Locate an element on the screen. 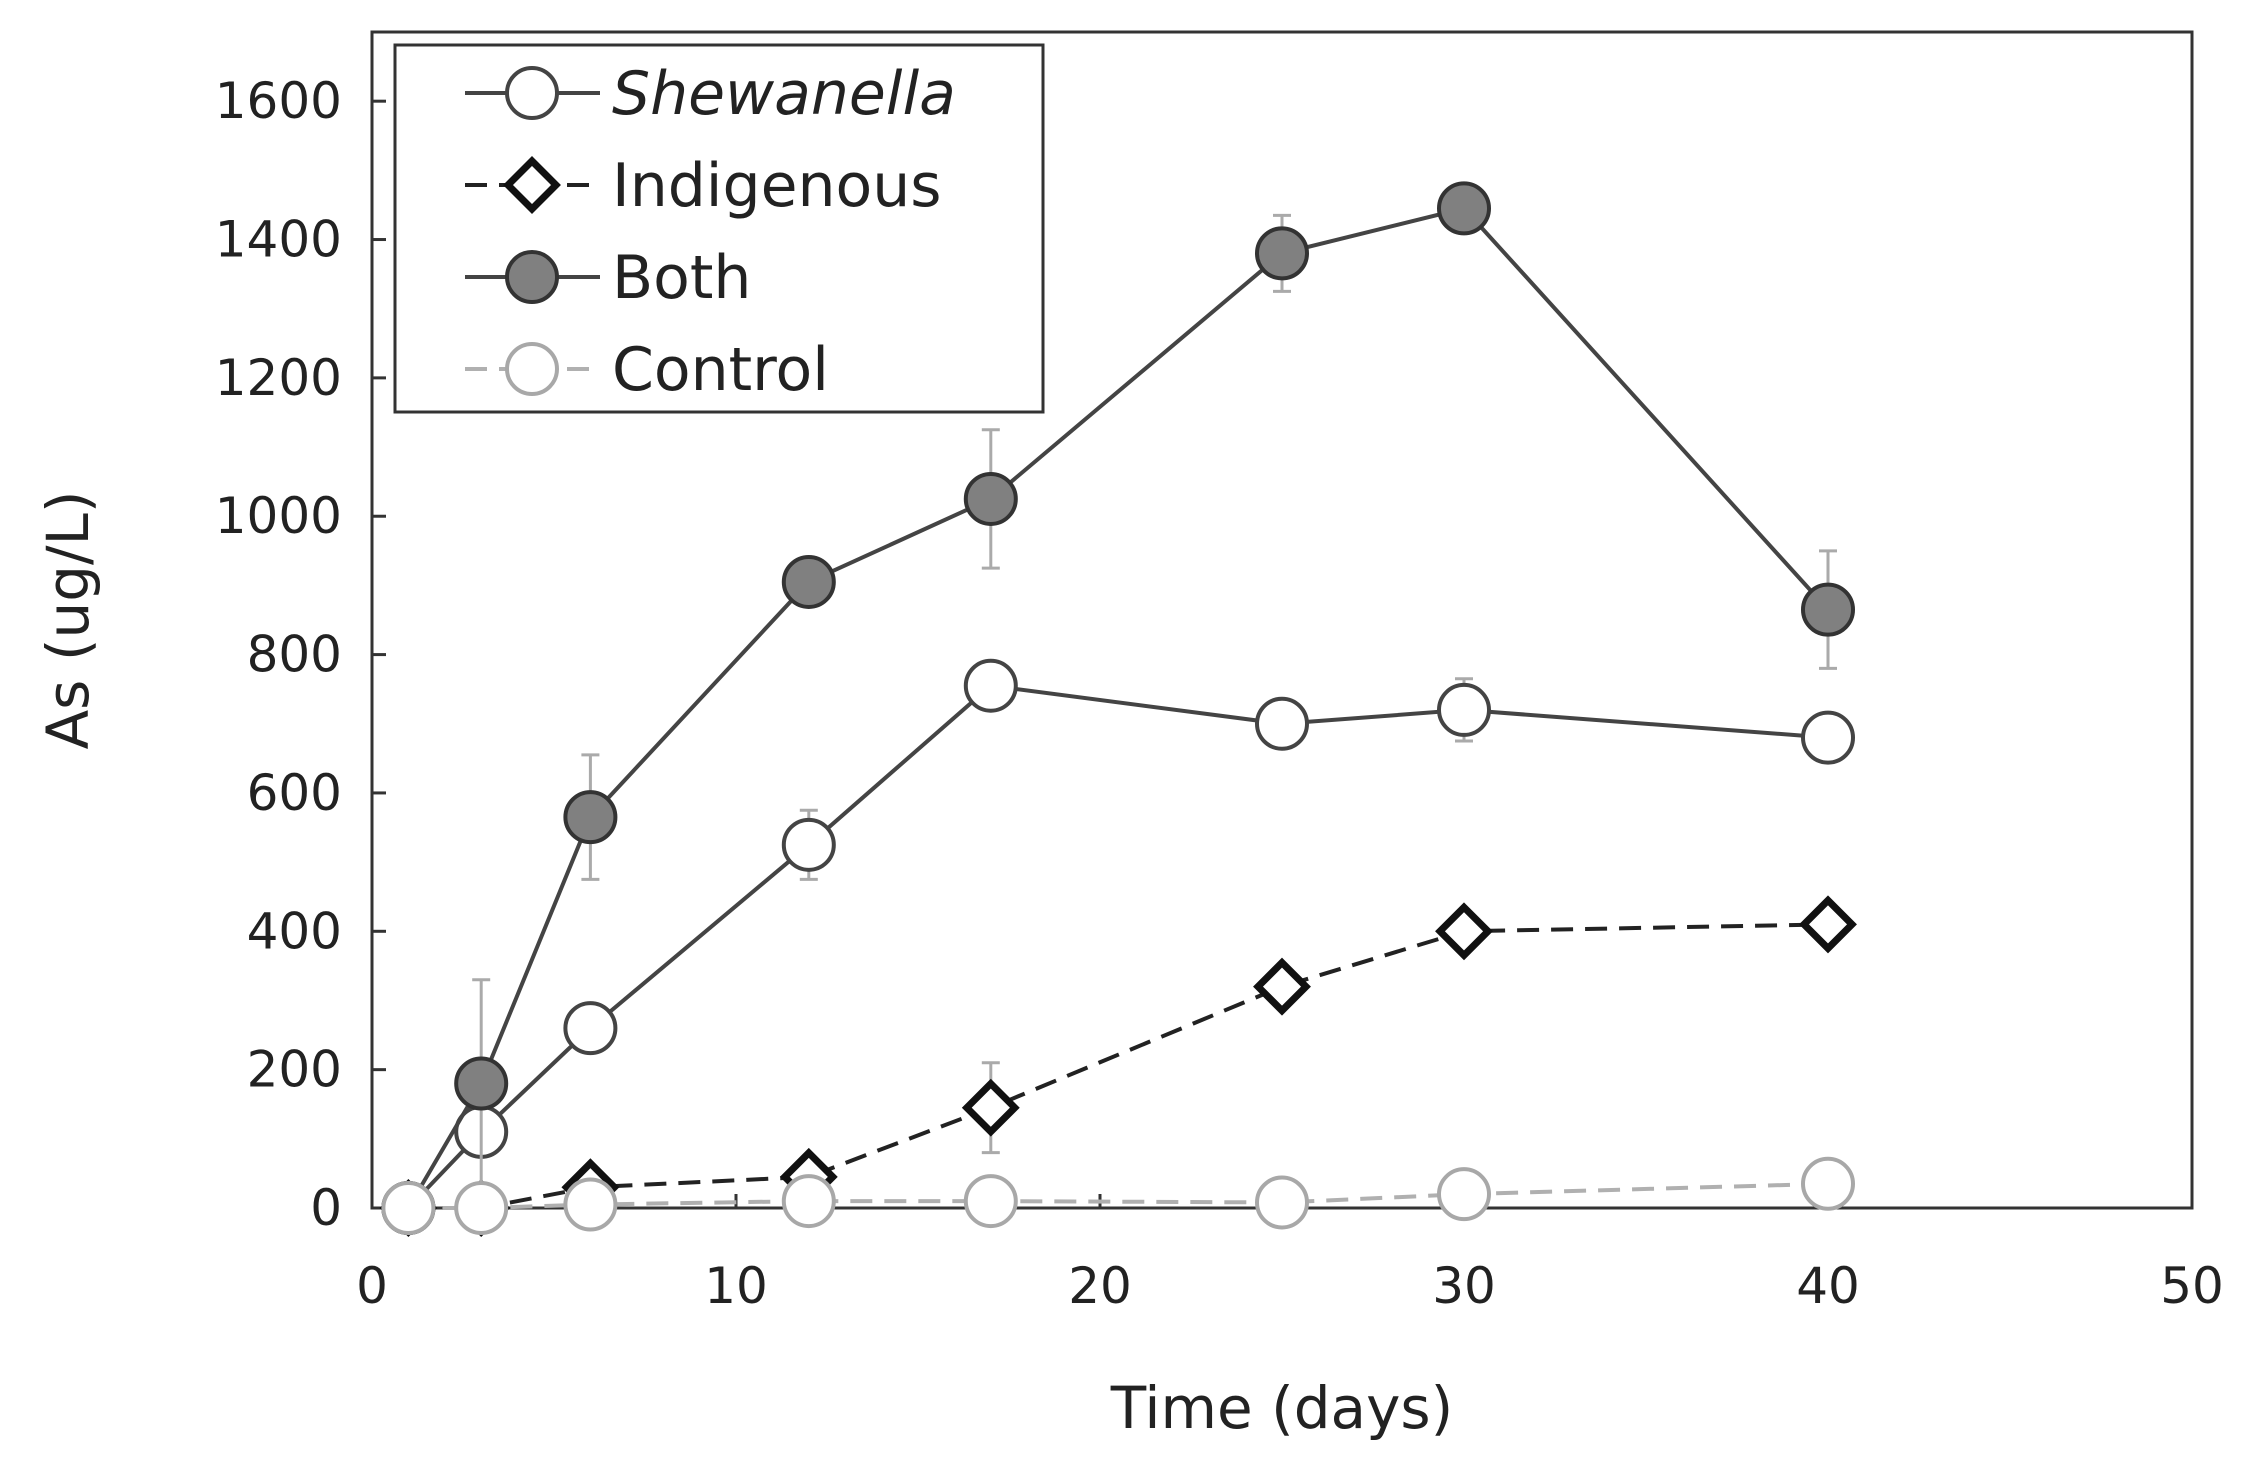 The image size is (2252, 1469). series-line-indigenous is located at coordinates (1118, 1066).